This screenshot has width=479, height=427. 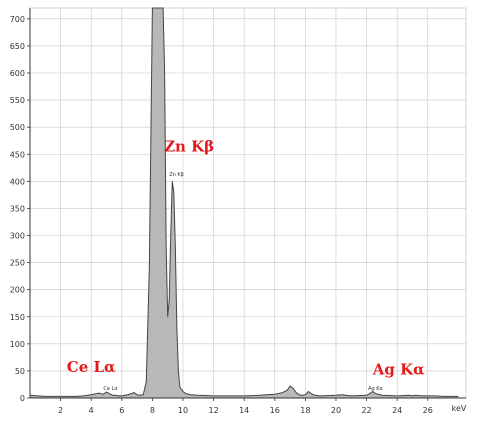 I want to click on y-tick-label: 150, so click(x=17, y=317).